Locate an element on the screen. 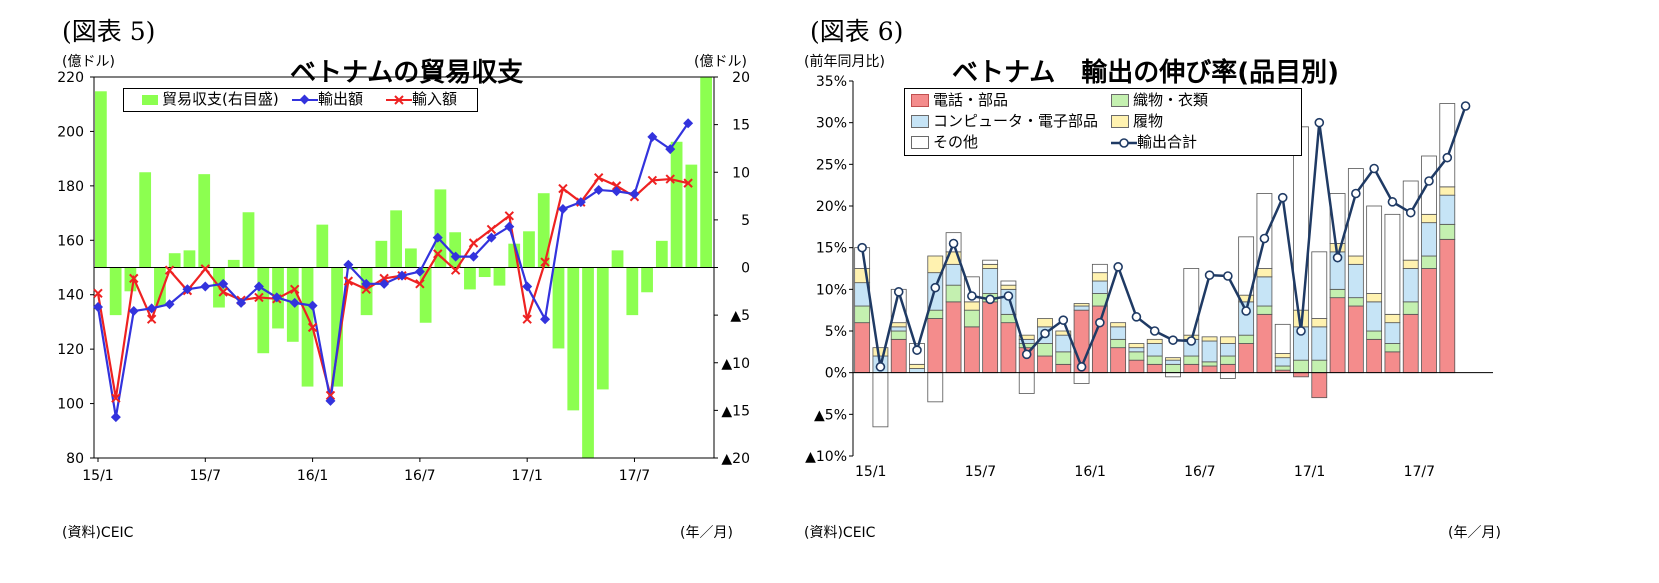 The image size is (1659, 583). x-tick-label: 17/7 is located at coordinates (1419, 472).